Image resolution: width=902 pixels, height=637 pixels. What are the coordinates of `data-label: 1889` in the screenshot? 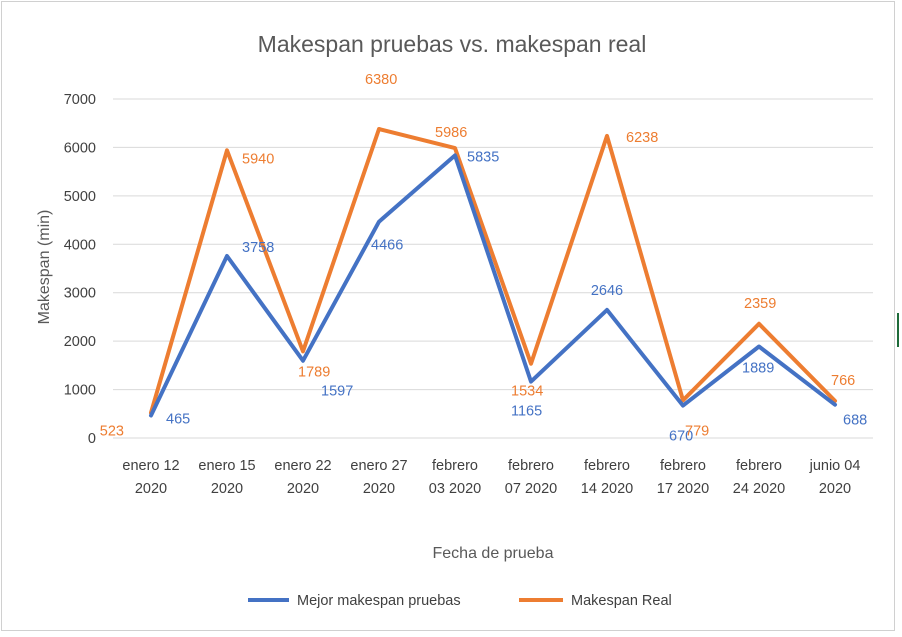 It's located at (758, 369).